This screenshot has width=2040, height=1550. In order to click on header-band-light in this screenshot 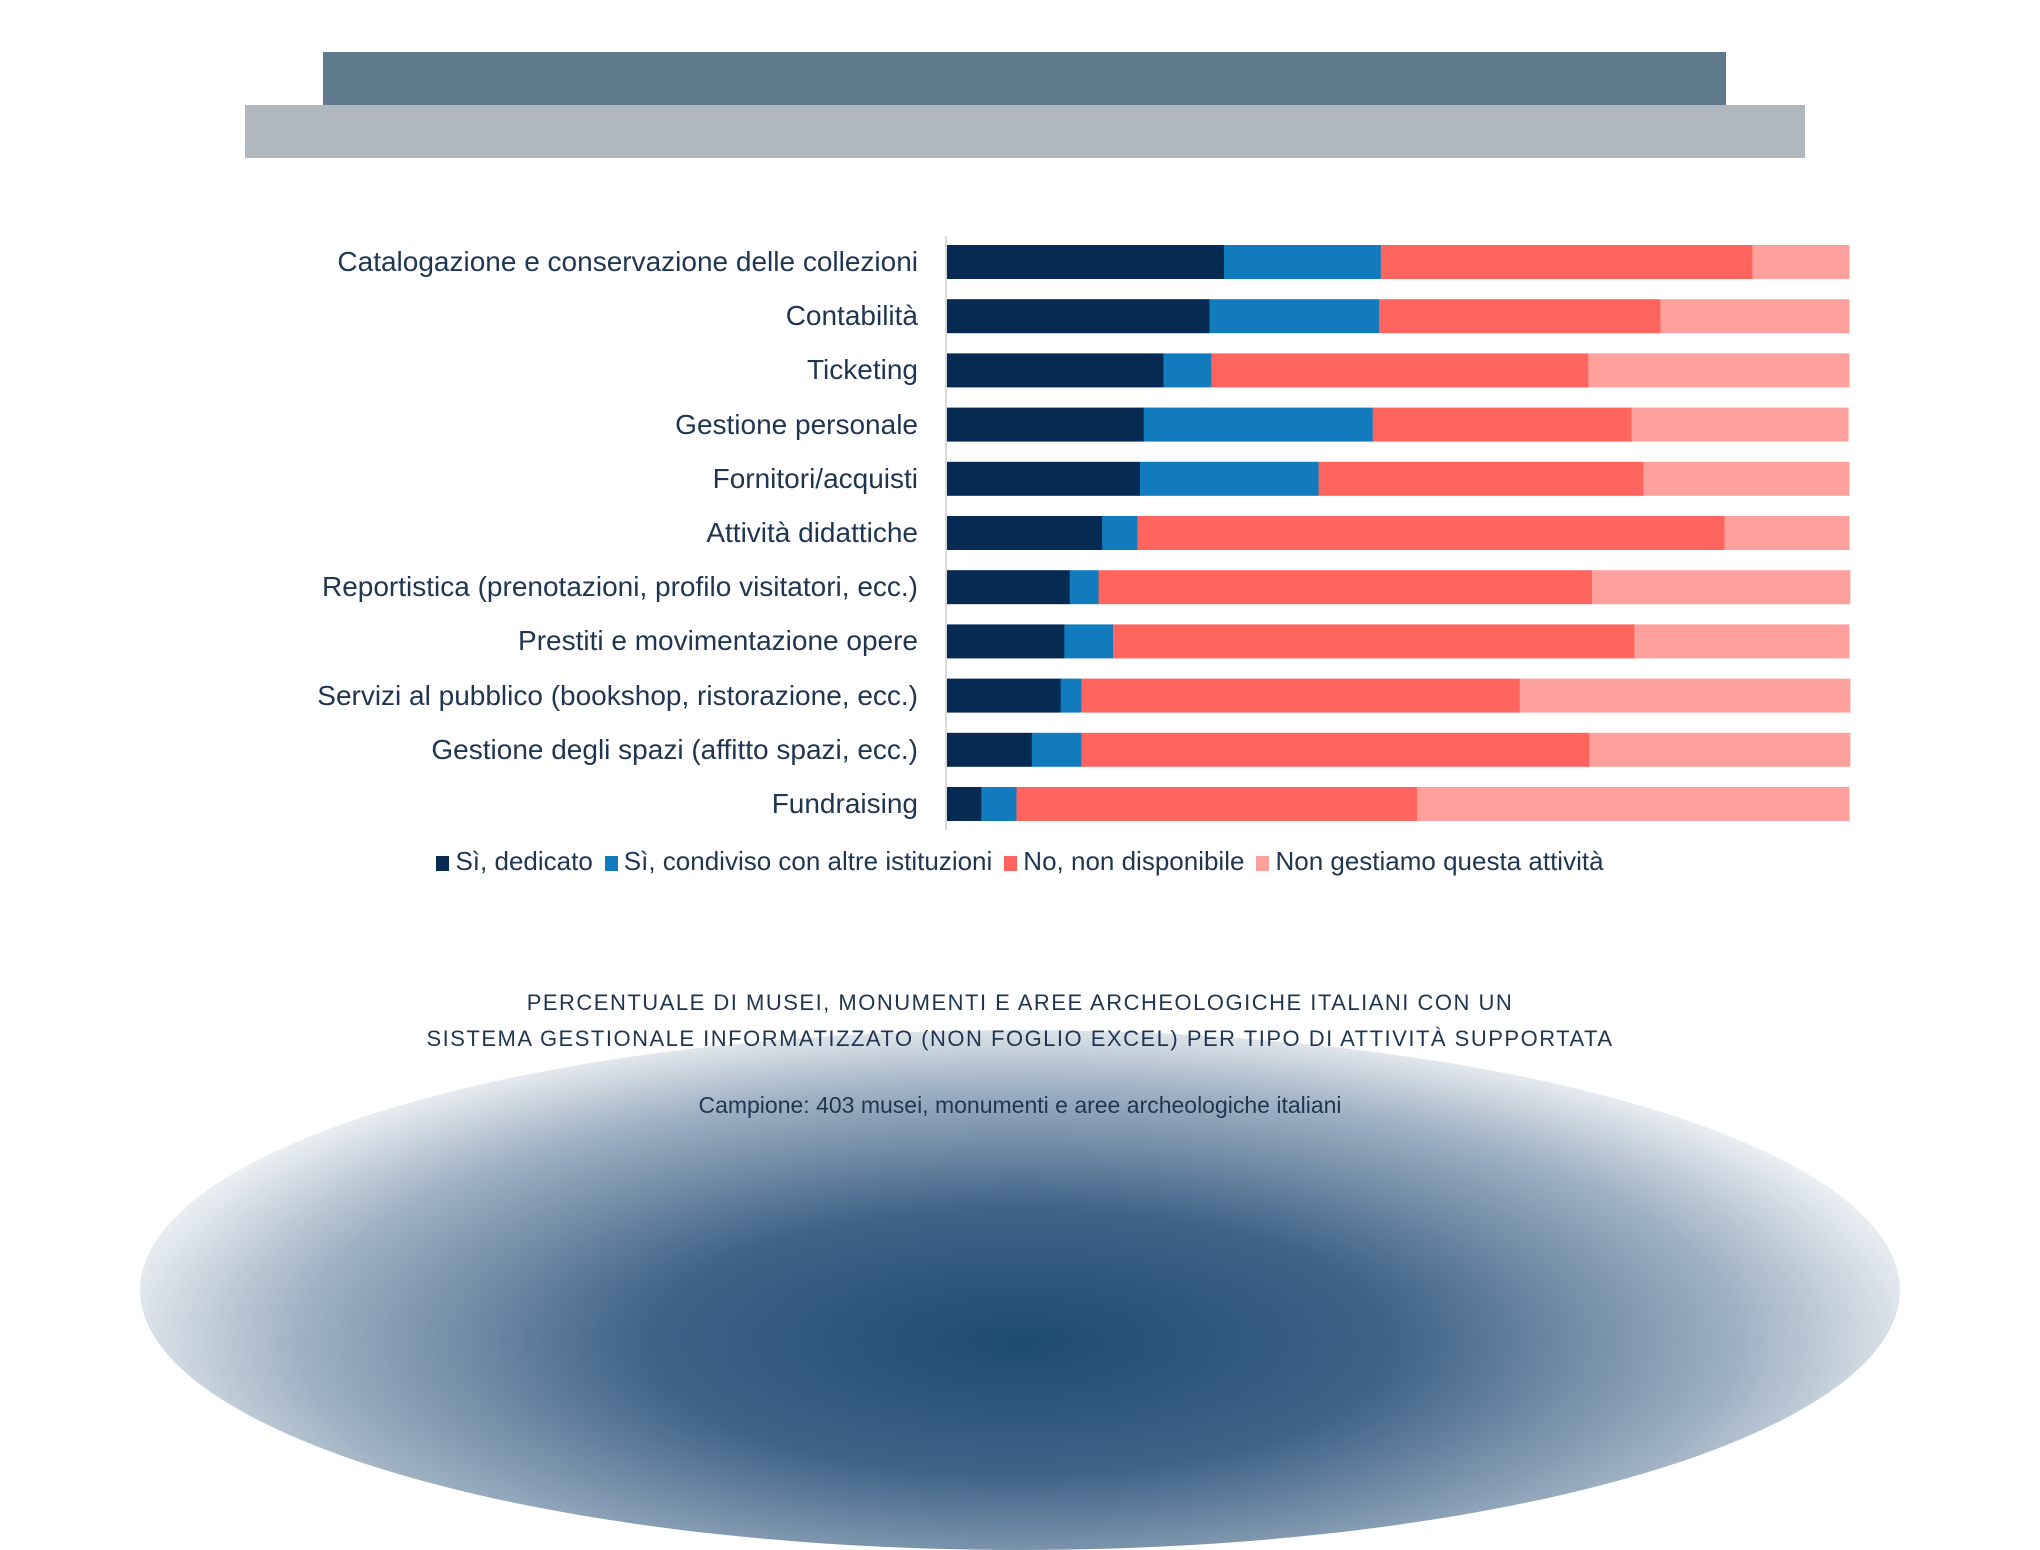, I will do `click(1025, 131)`.